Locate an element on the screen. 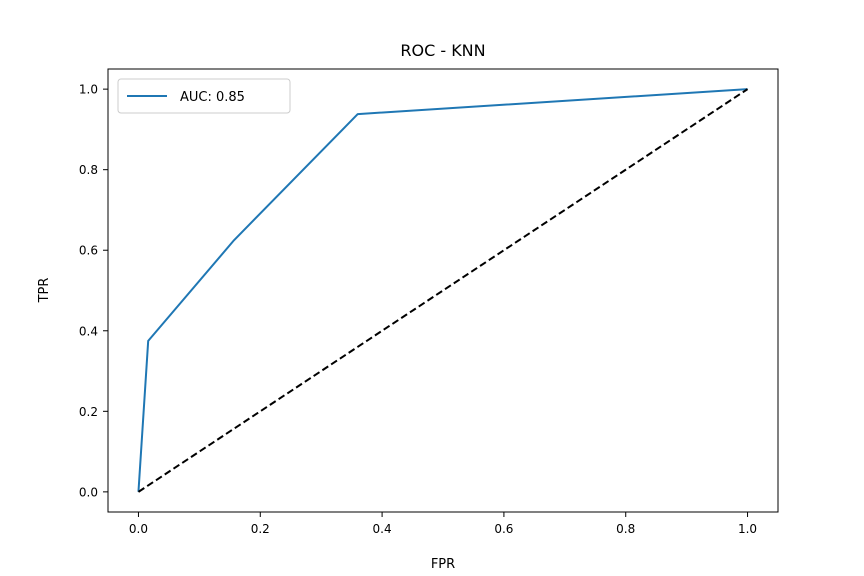  y-axis-label: TPR is located at coordinates (44, 291).